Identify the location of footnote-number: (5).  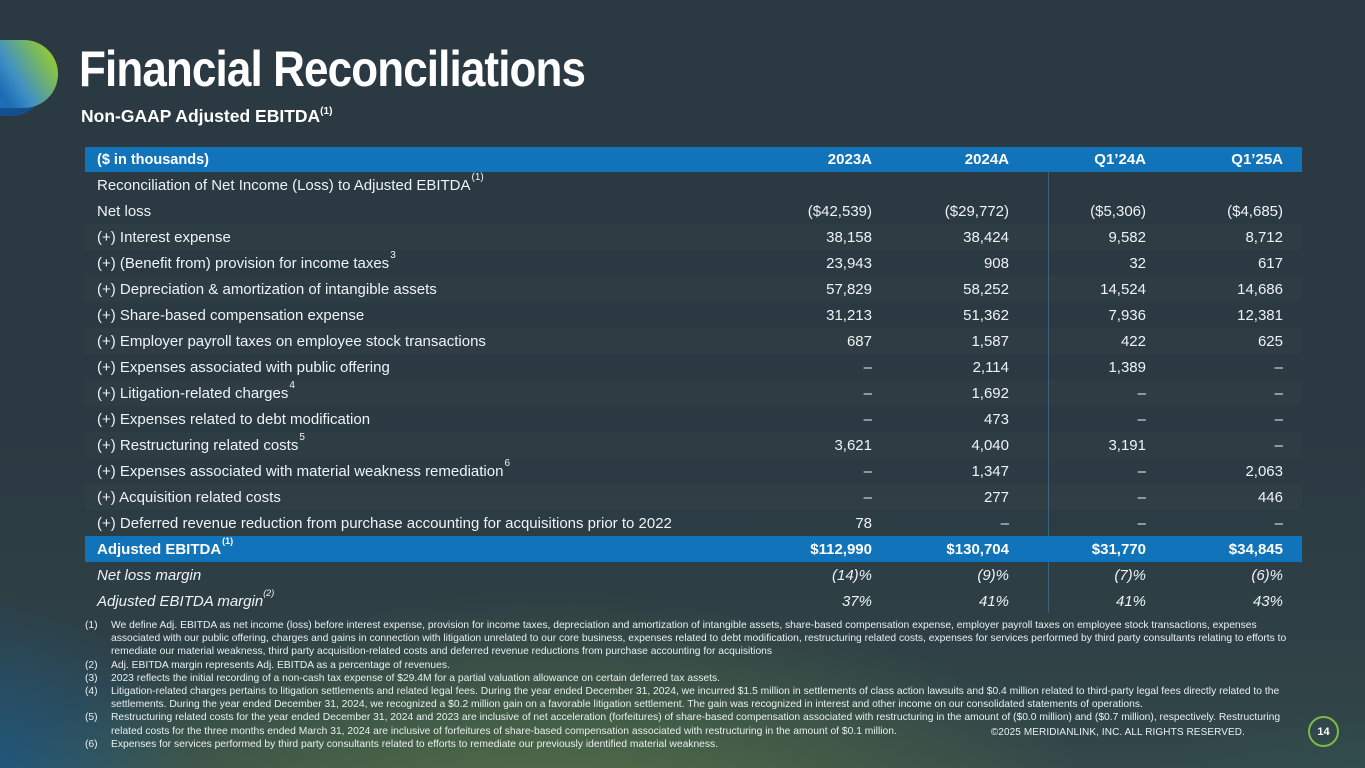
(91, 718).